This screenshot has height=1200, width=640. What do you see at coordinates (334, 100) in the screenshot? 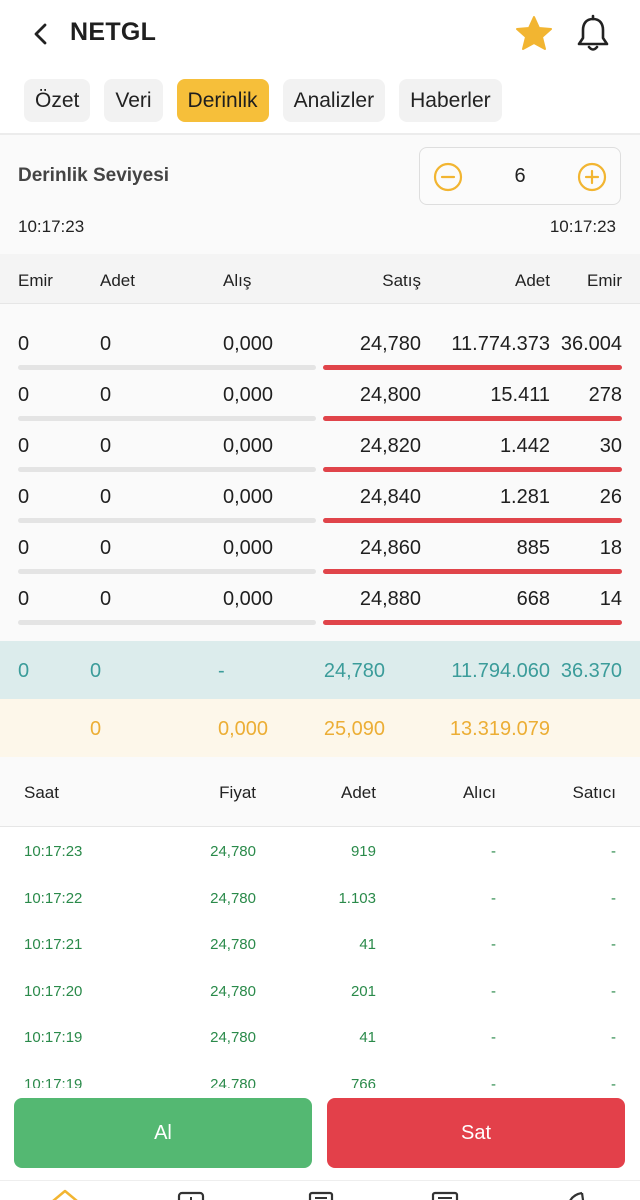
I see `tab-analizler: Analizler` at bounding box center [334, 100].